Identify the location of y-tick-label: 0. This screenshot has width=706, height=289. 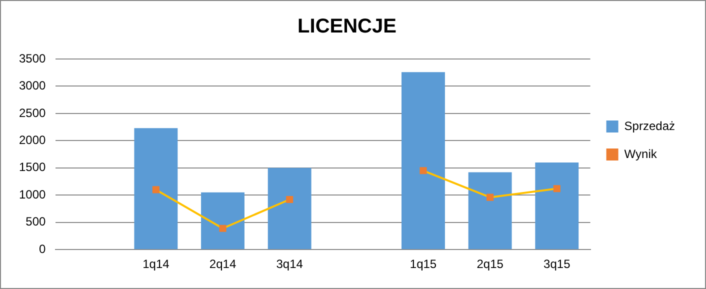
(42, 249).